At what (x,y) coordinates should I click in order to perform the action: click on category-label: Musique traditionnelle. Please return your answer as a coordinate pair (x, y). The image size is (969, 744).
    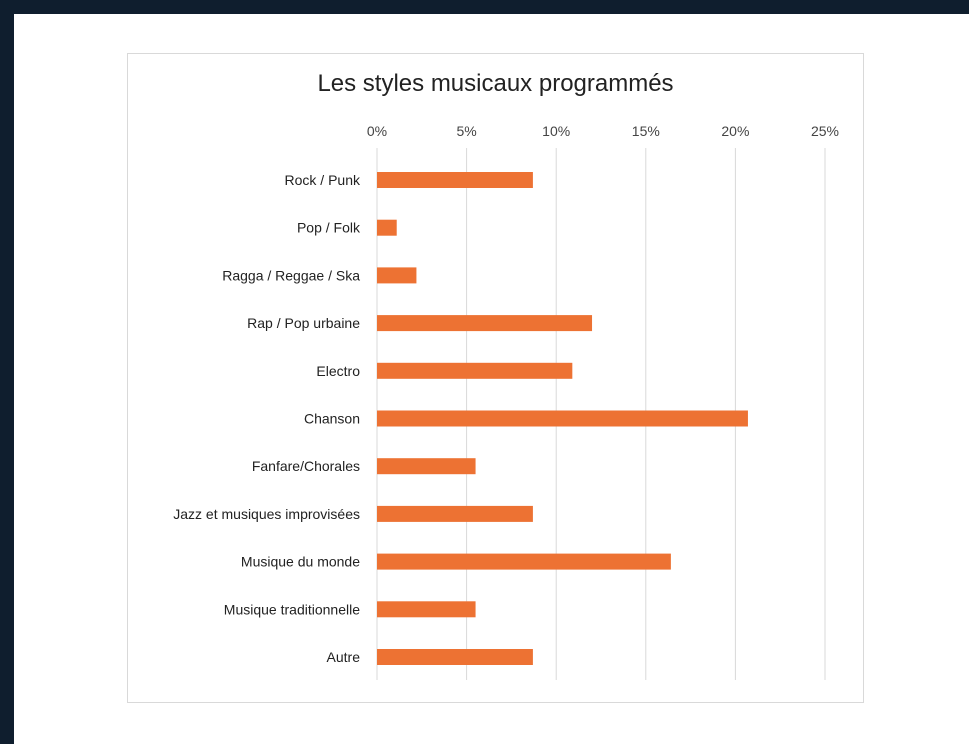
    Looking at the image, I should click on (292, 609).